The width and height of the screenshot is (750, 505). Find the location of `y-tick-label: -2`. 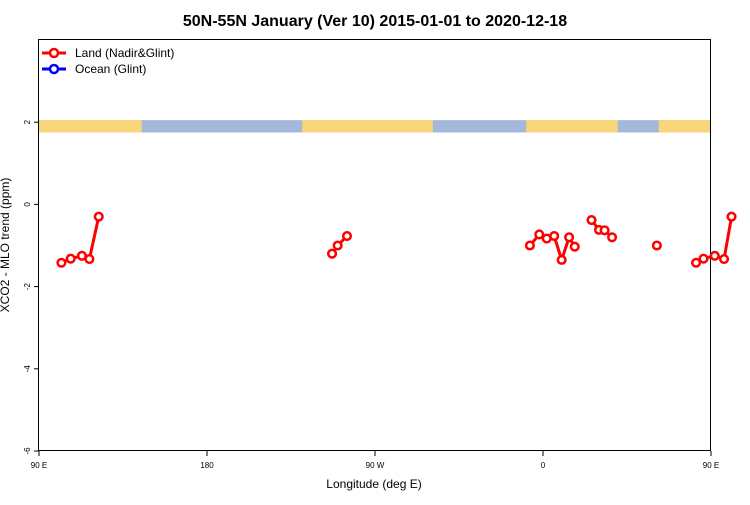

y-tick-label: -2 is located at coordinates (27, 286).